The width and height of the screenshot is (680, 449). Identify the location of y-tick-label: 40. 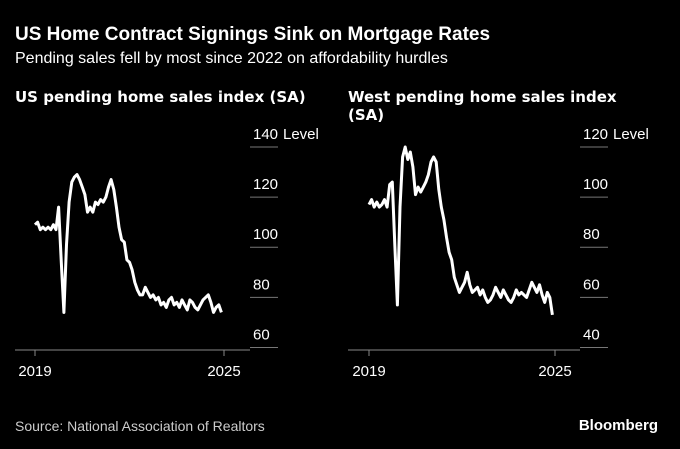
(591, 334).